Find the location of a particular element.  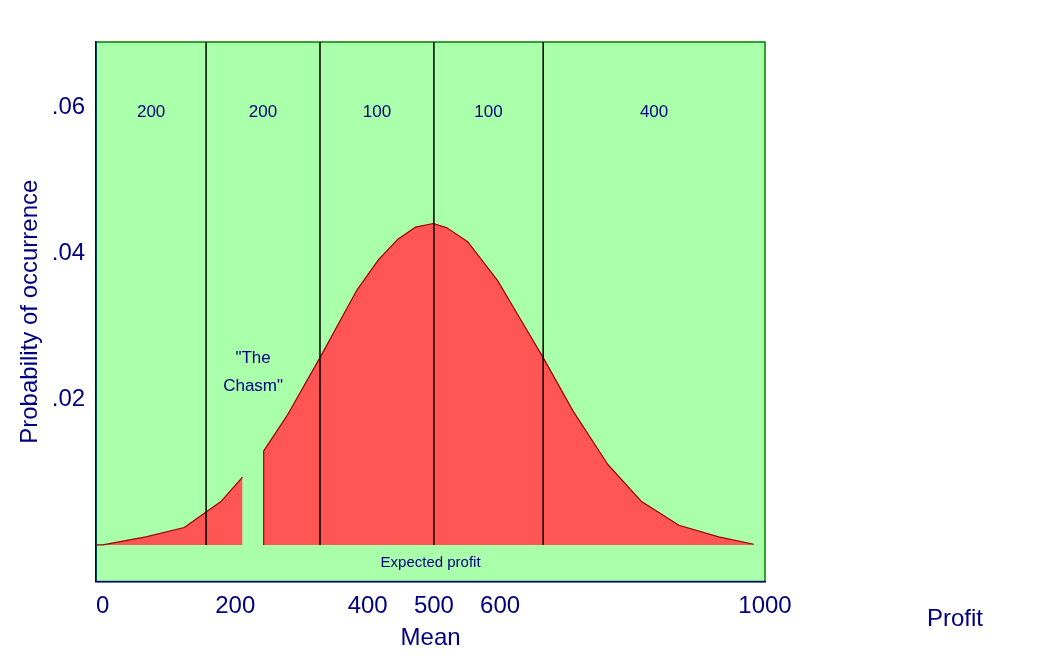

annotation: 400 is located at coordinates (654, 111).